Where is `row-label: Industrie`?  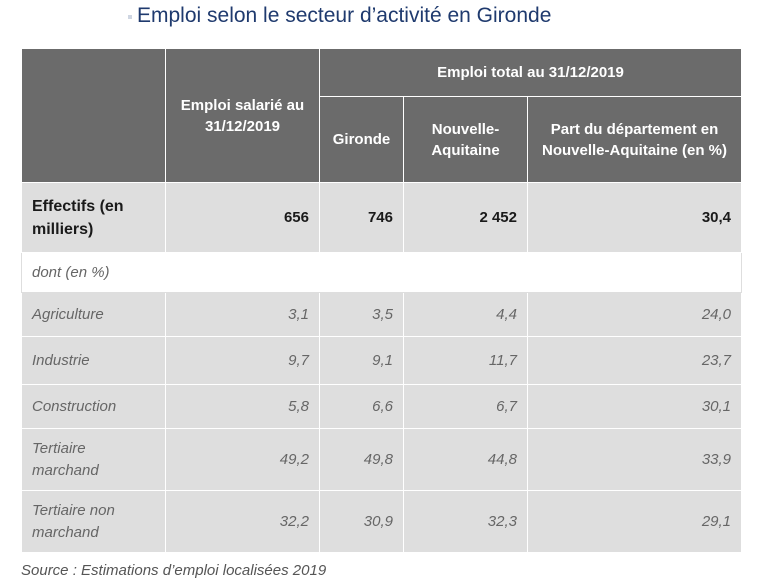
row-label: Industrie is located at coordinates (93, 360).